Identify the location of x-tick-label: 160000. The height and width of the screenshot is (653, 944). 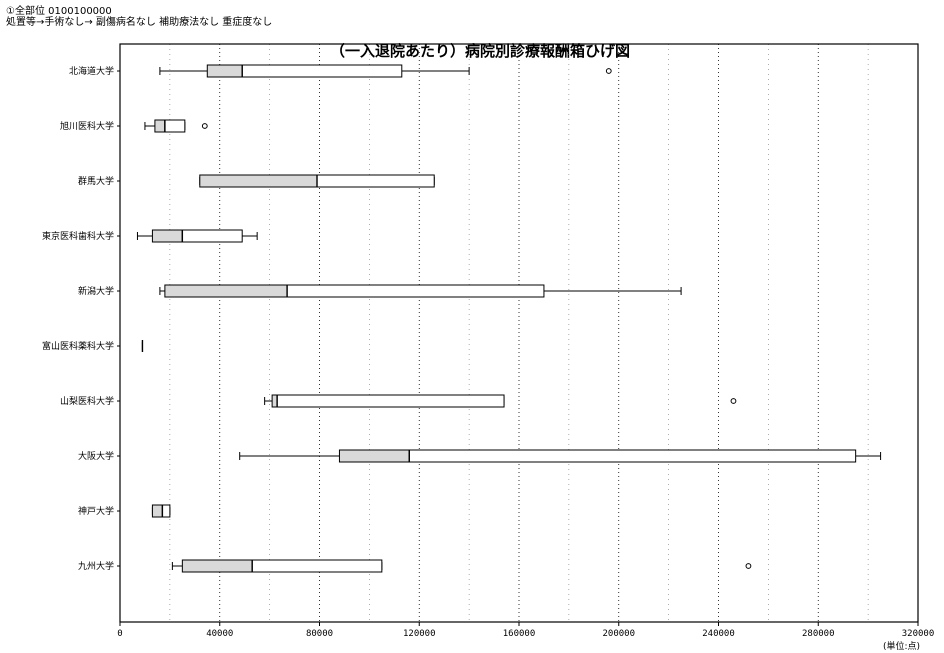
(519, 634).